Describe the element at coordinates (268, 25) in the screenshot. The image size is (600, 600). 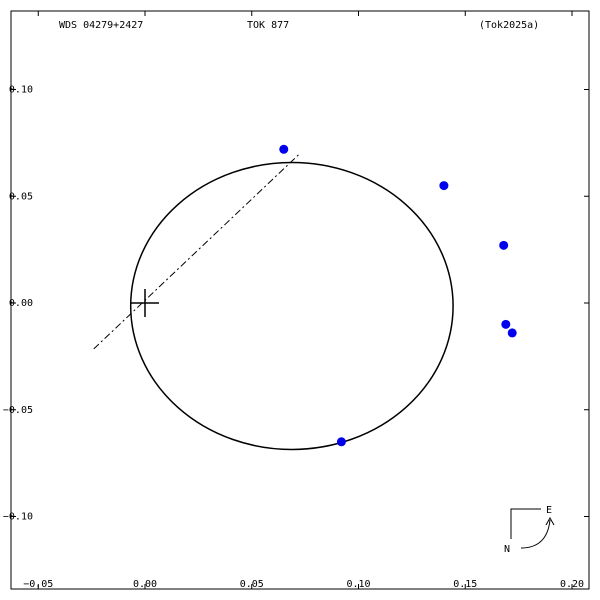
I see `discoverer-label: TOK 877` at that location.